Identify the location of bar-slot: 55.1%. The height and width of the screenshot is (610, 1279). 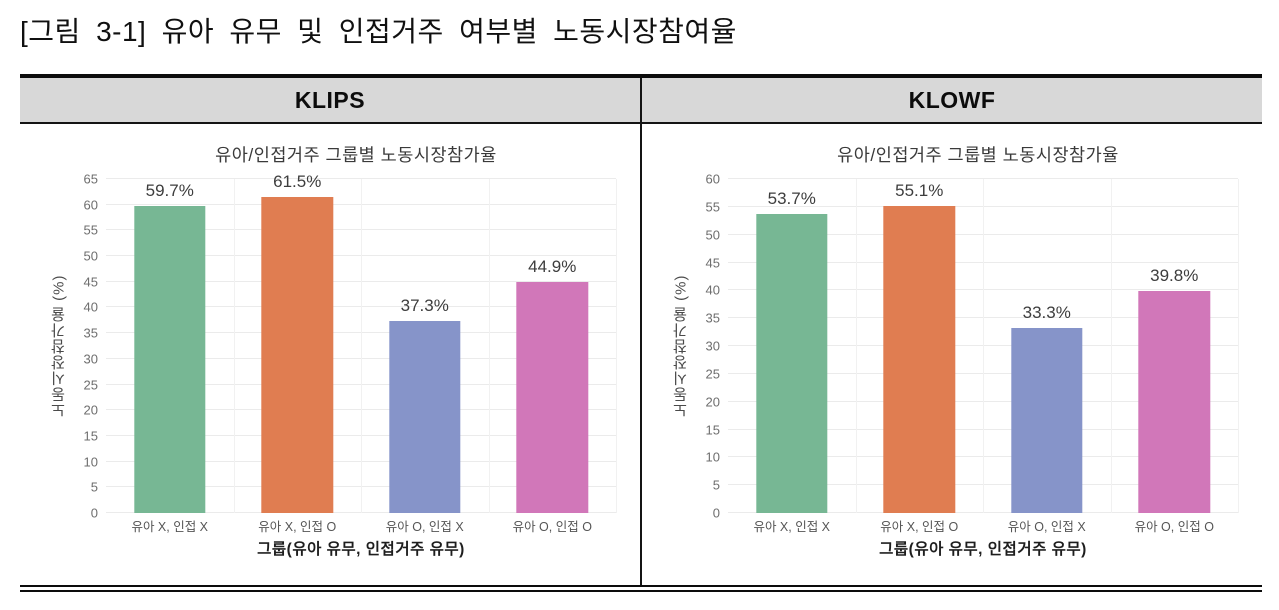
(920, 346).